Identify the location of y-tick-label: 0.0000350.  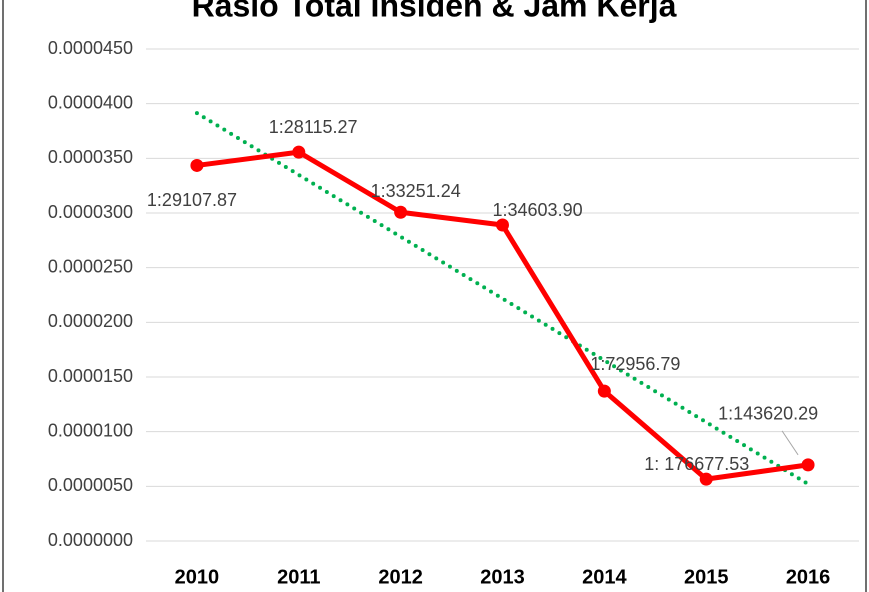
(90, 157).